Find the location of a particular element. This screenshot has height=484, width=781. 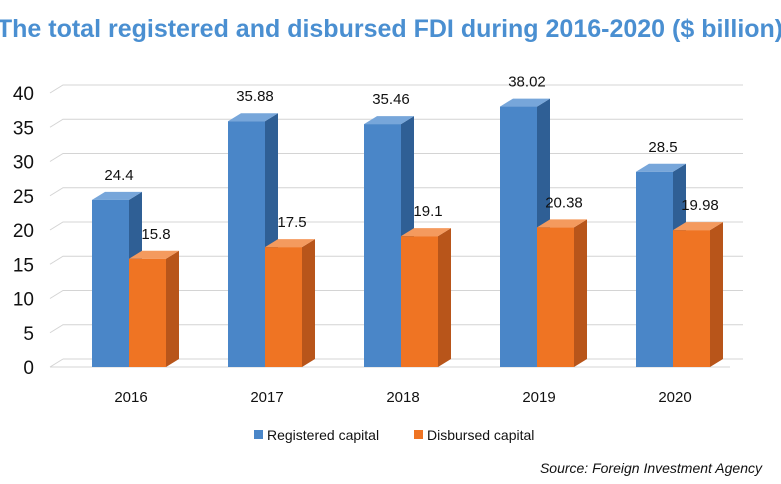

x-tick-label: 2019 is located at coordinates (538, 397).